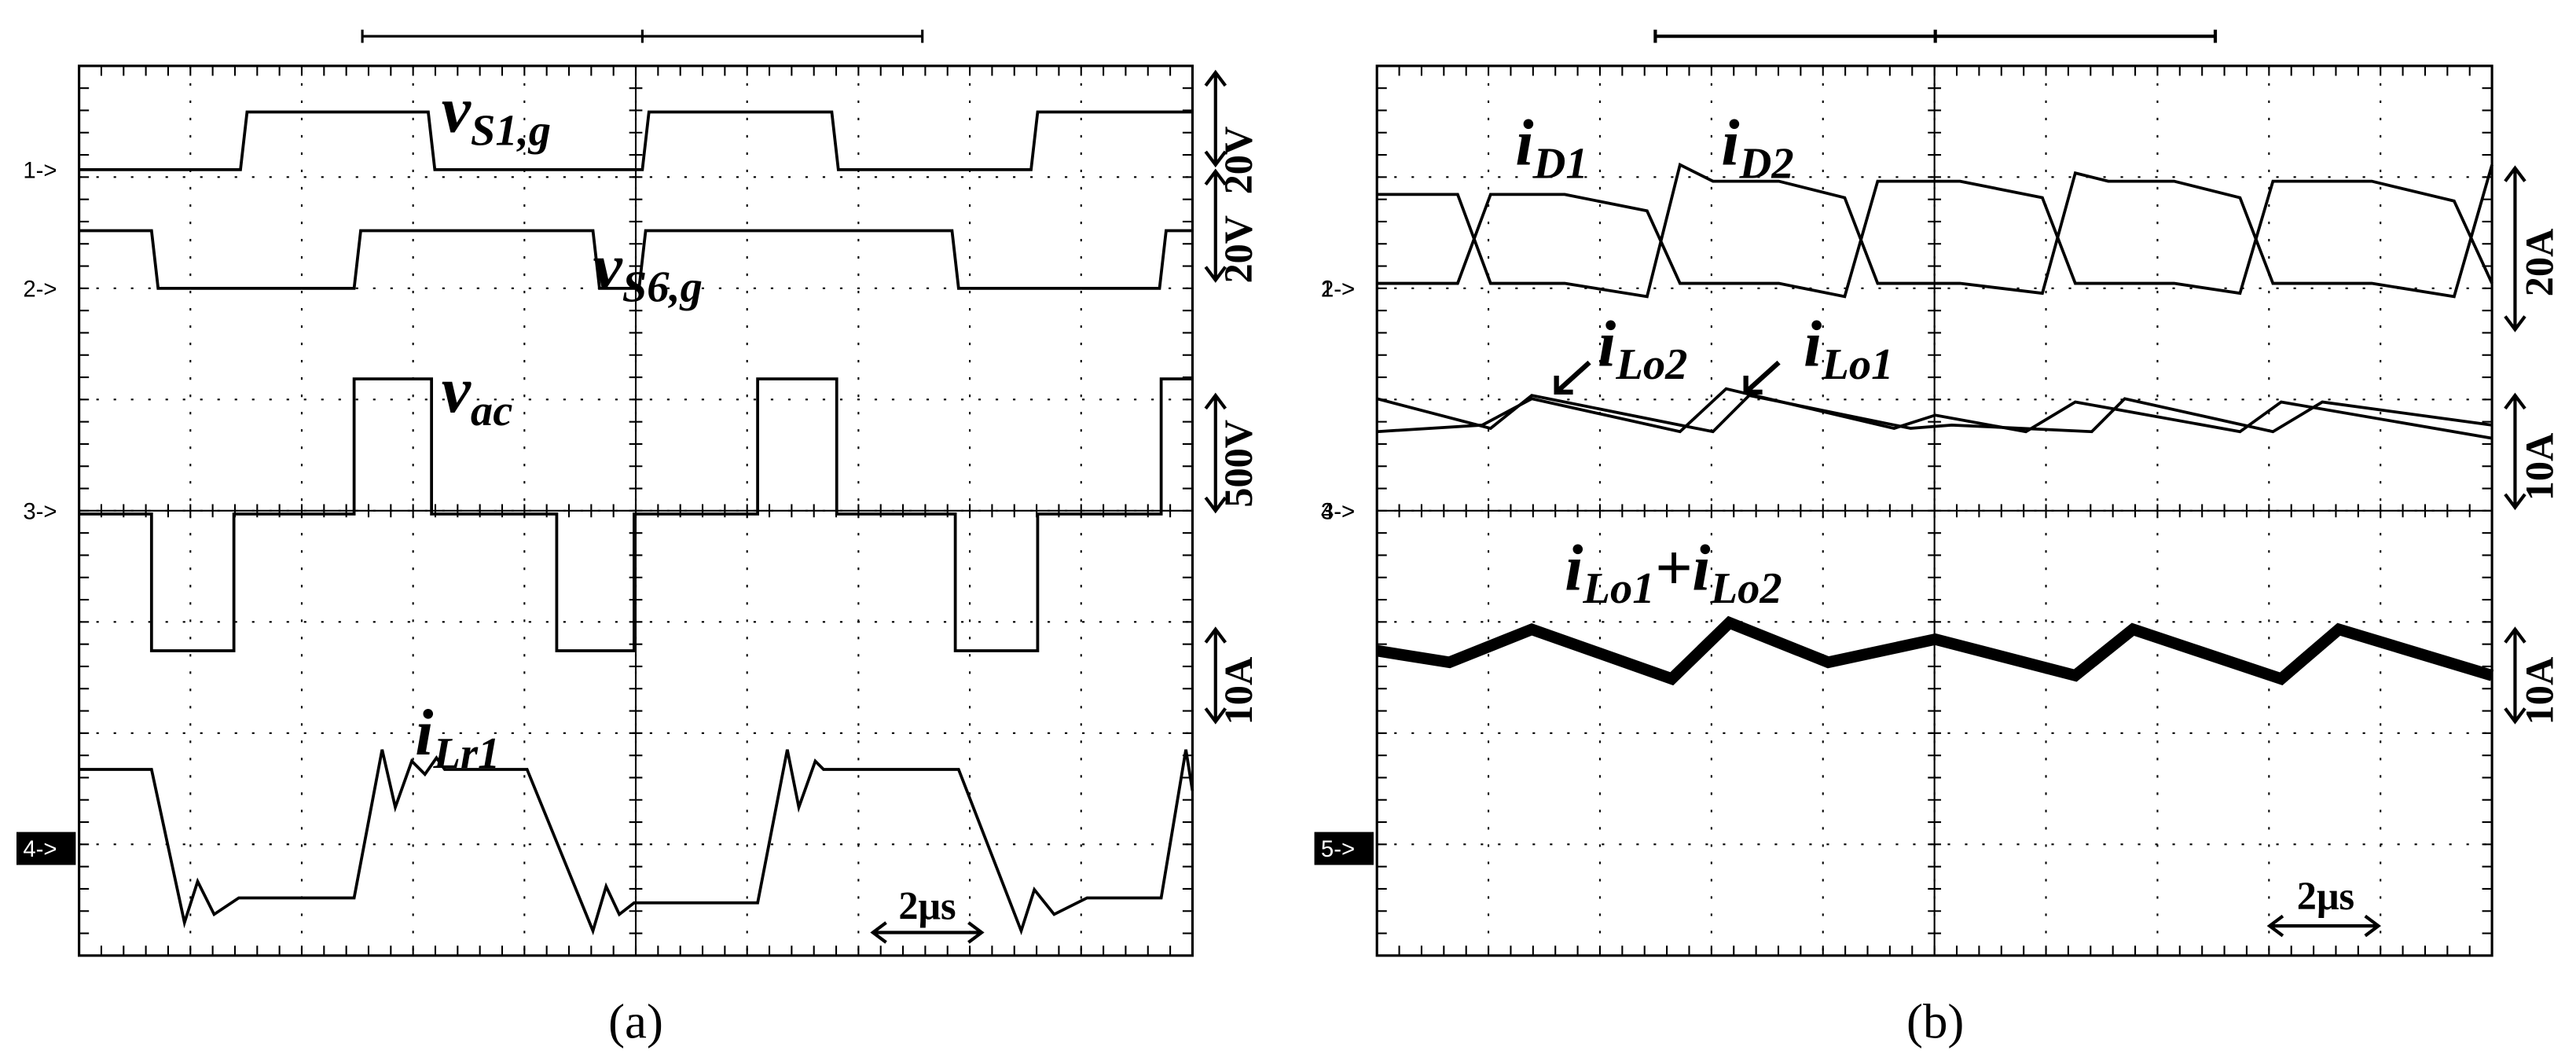 The image size is (2576, 1061). I want to click on waveform-ilo-sum, so click(1935, 650).